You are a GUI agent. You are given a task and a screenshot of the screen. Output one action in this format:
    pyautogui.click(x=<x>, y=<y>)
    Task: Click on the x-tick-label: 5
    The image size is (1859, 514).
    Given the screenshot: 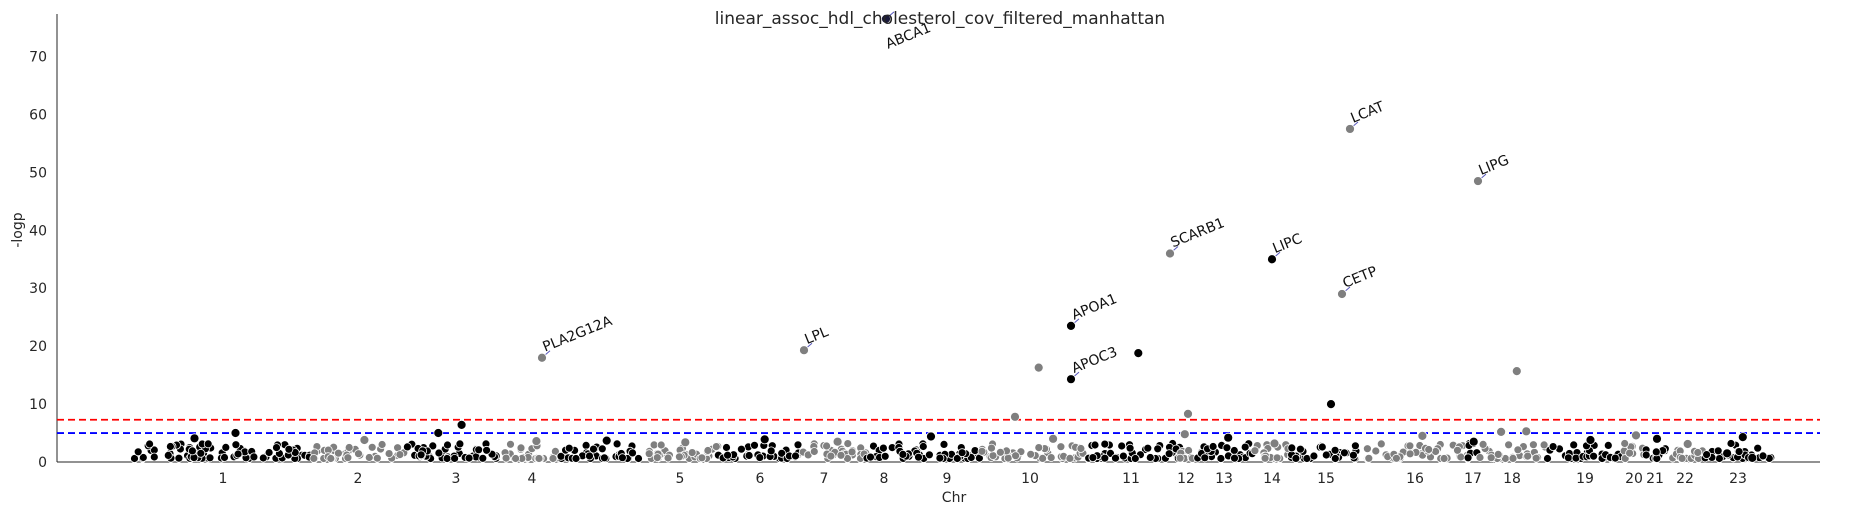 What is the action you would take?
    pyautogui.click(x=680, y=479)
    